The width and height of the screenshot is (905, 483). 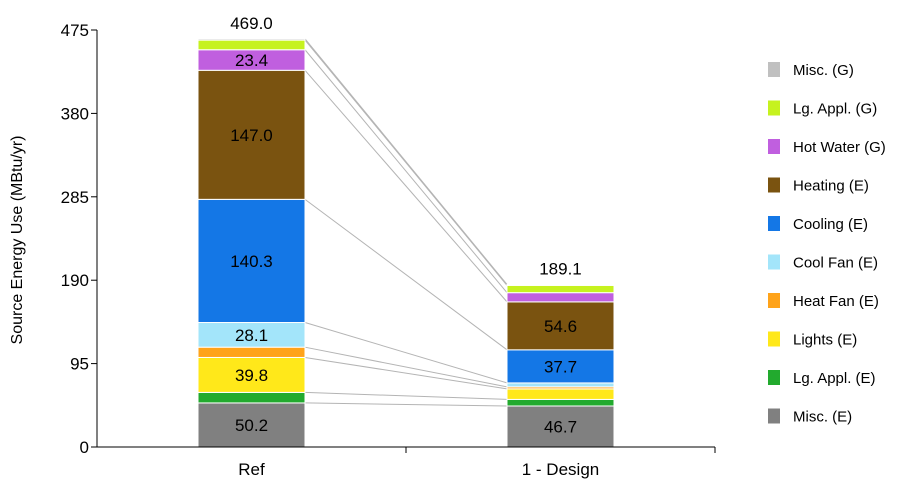 I want to click on legend-item: Heat Fan (E), so click(x=823, y=301).